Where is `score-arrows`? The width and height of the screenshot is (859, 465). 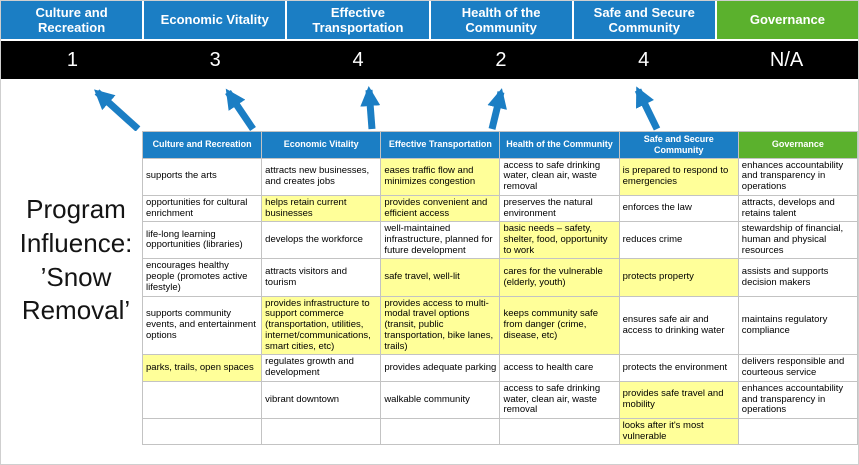 score-arrows is located at coordinates (377, 108).